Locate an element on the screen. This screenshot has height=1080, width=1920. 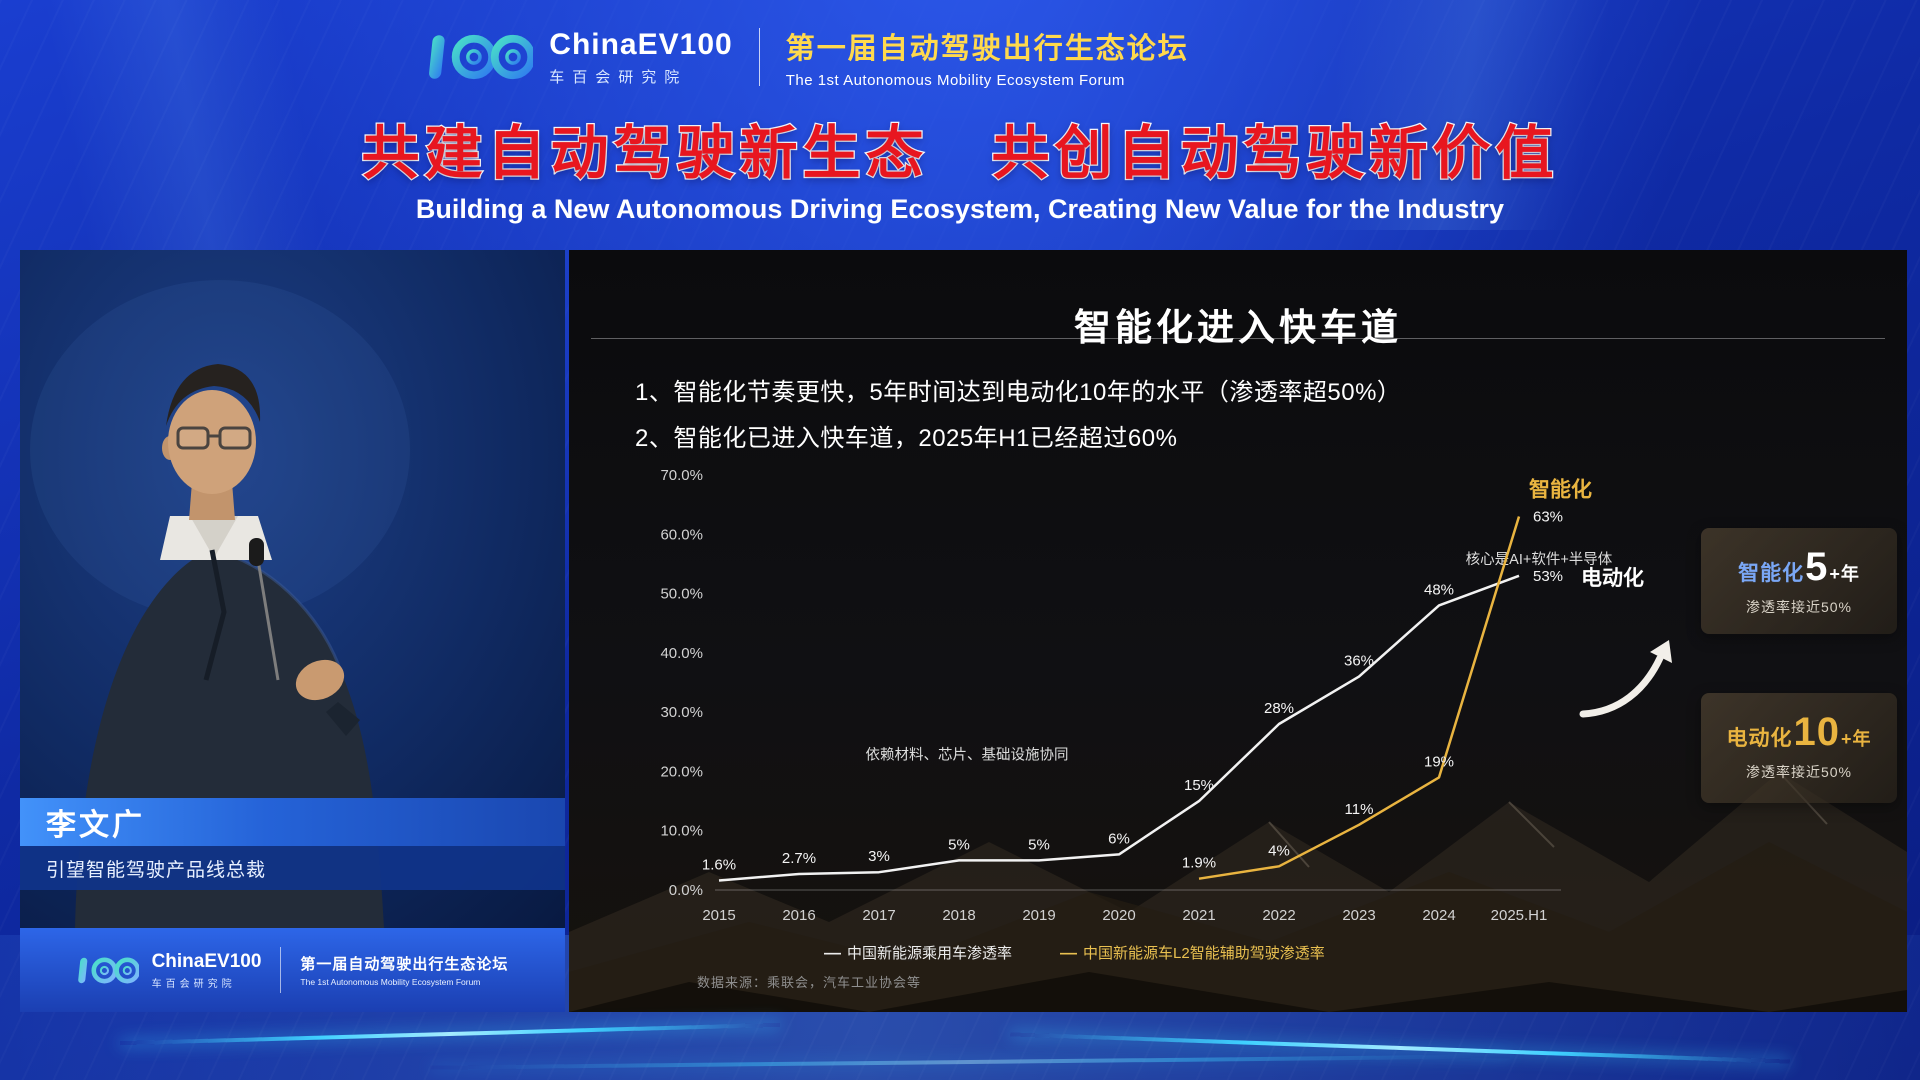
speaker-name: 李文广 is located at coordinates (95, 825).